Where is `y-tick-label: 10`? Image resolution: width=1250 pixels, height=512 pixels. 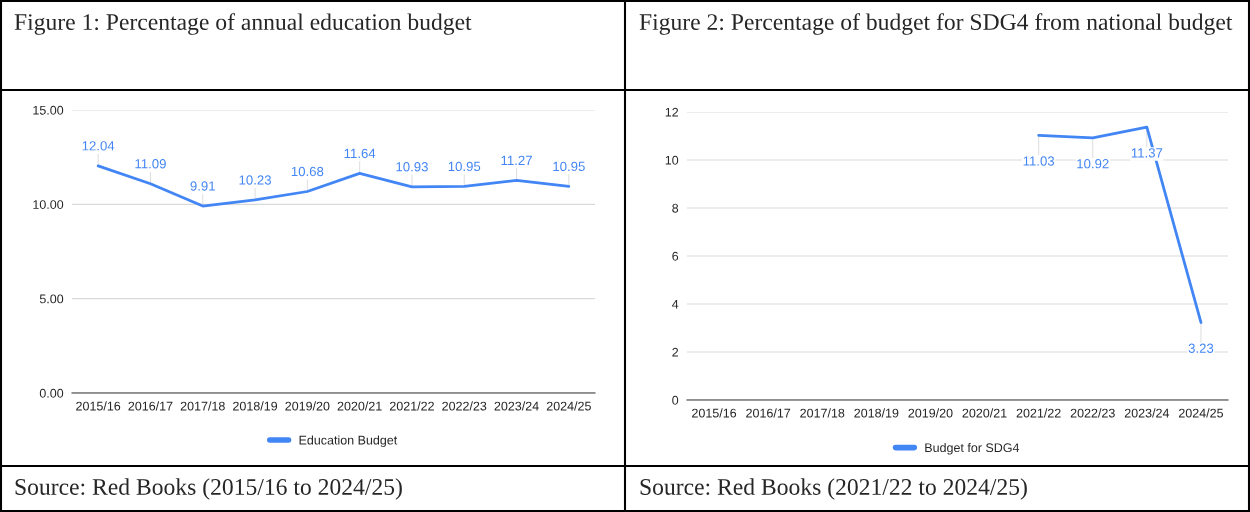
y-tick-label: 10 is located at coordinates (672, 160).